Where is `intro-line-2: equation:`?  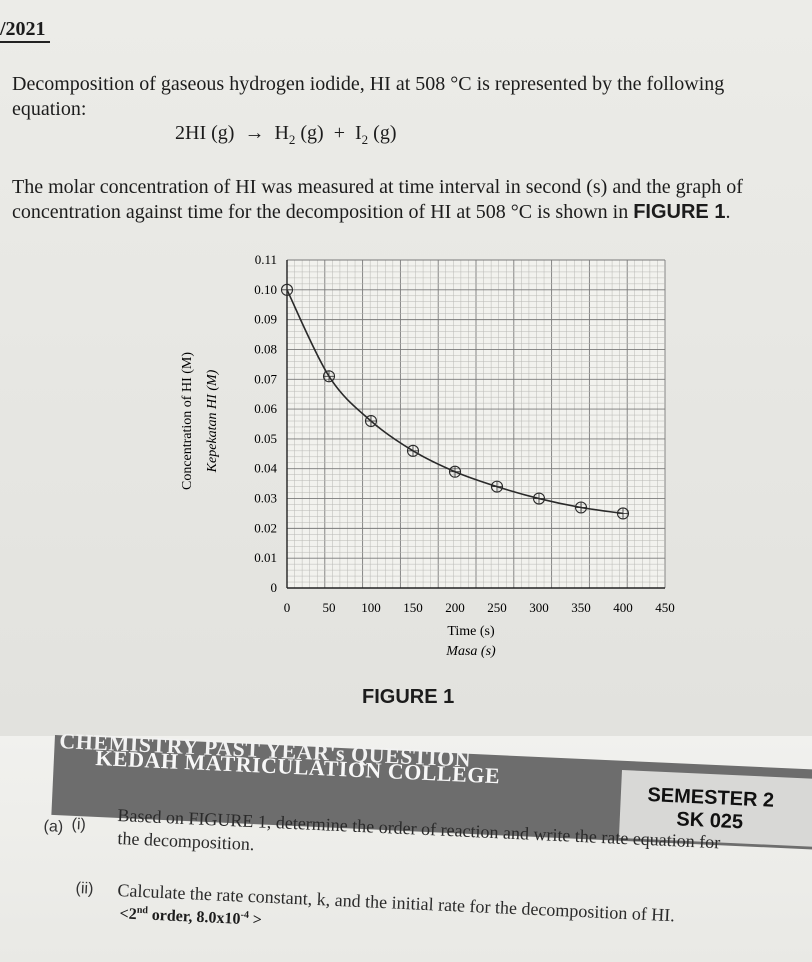 intro-line-2: equation: is located at coordinates (49, 109).